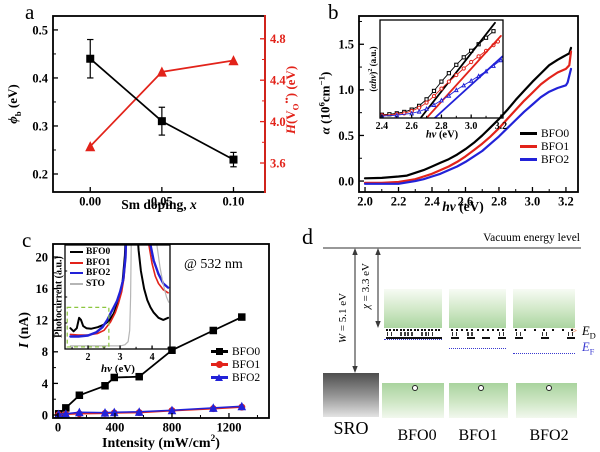 The width and height of the screenshot is (600, 452). Describe the element at coordinates (442, 135) in the screenshot. I see `b-inset-x-axis-label: hν (eV)` at that location.